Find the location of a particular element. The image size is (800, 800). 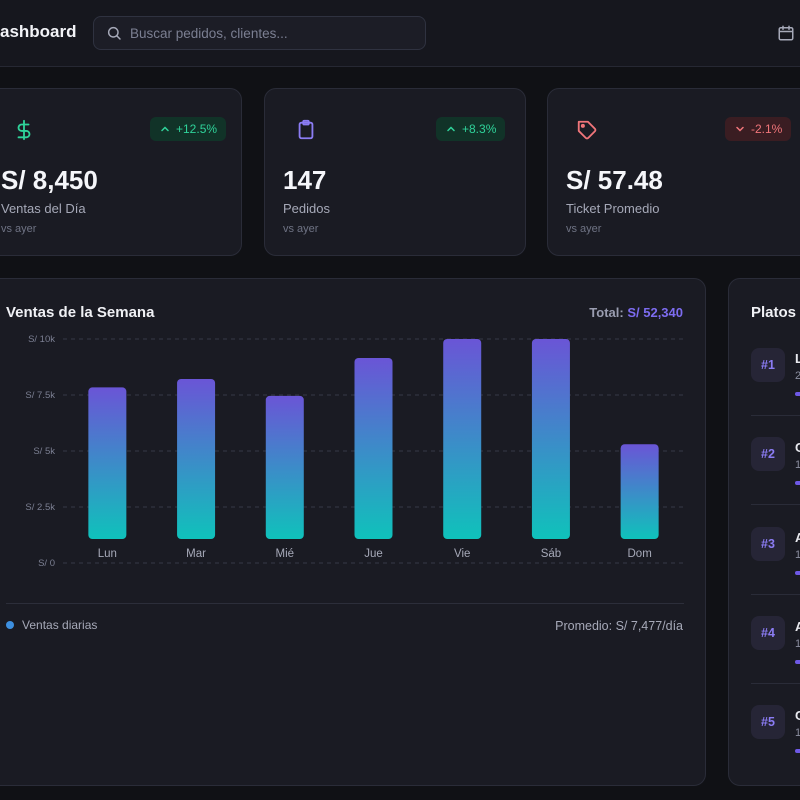

dish-rank: #5 is located at coordinates (768, 722).